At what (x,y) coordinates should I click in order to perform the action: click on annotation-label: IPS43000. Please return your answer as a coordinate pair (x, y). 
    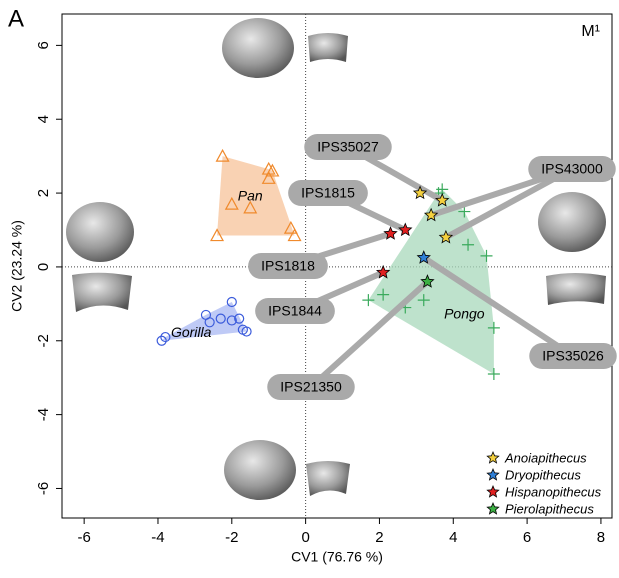
    Looking at the image, I should click on (572, 169).